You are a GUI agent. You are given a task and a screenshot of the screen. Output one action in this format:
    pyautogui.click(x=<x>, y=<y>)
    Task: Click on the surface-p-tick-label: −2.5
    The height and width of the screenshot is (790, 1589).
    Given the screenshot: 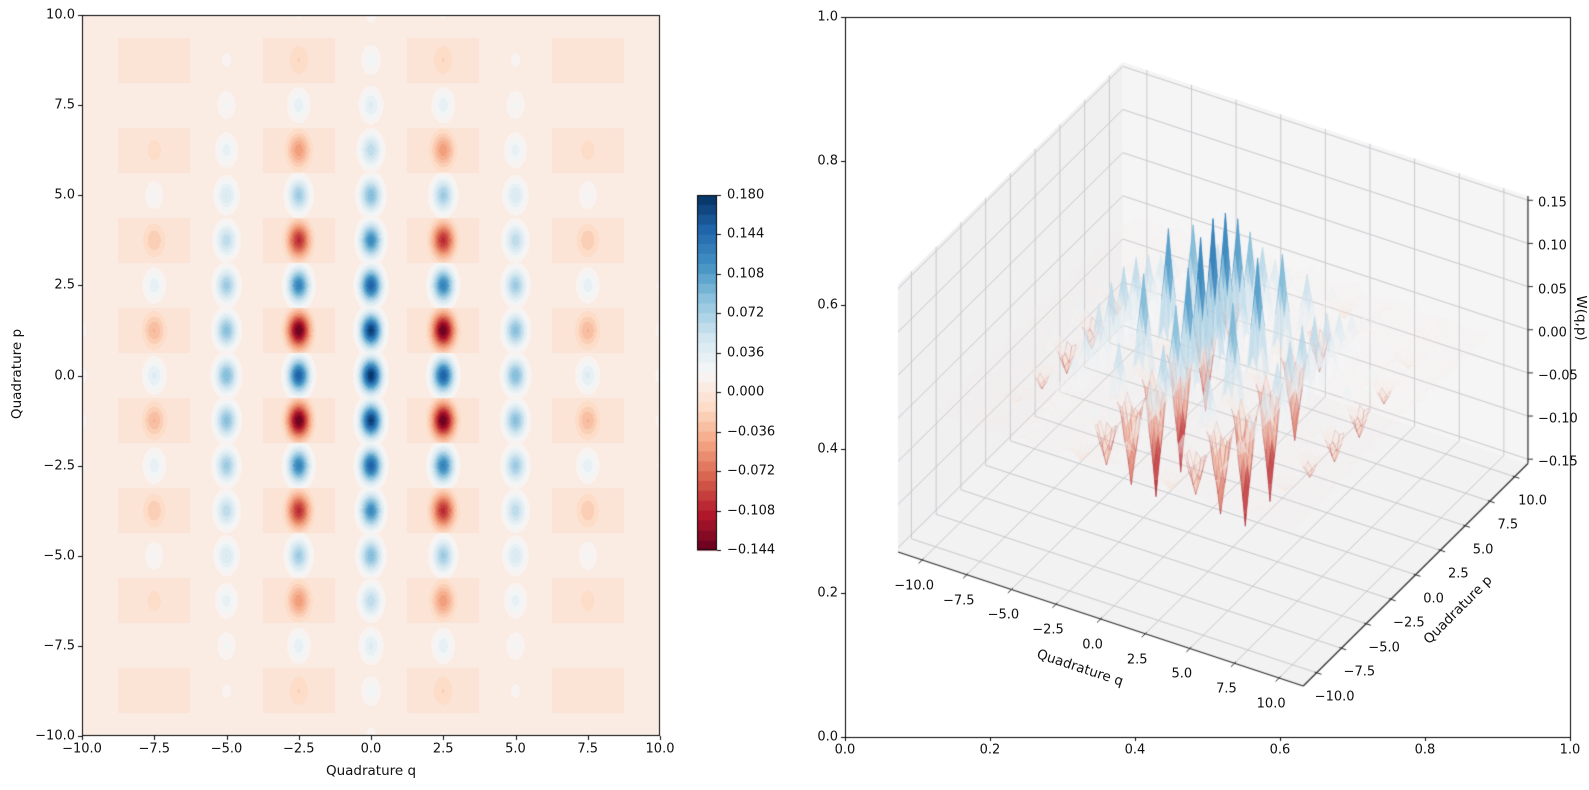 What is the action you would take?
    pyautogui.click(x=1409, y=623)
    